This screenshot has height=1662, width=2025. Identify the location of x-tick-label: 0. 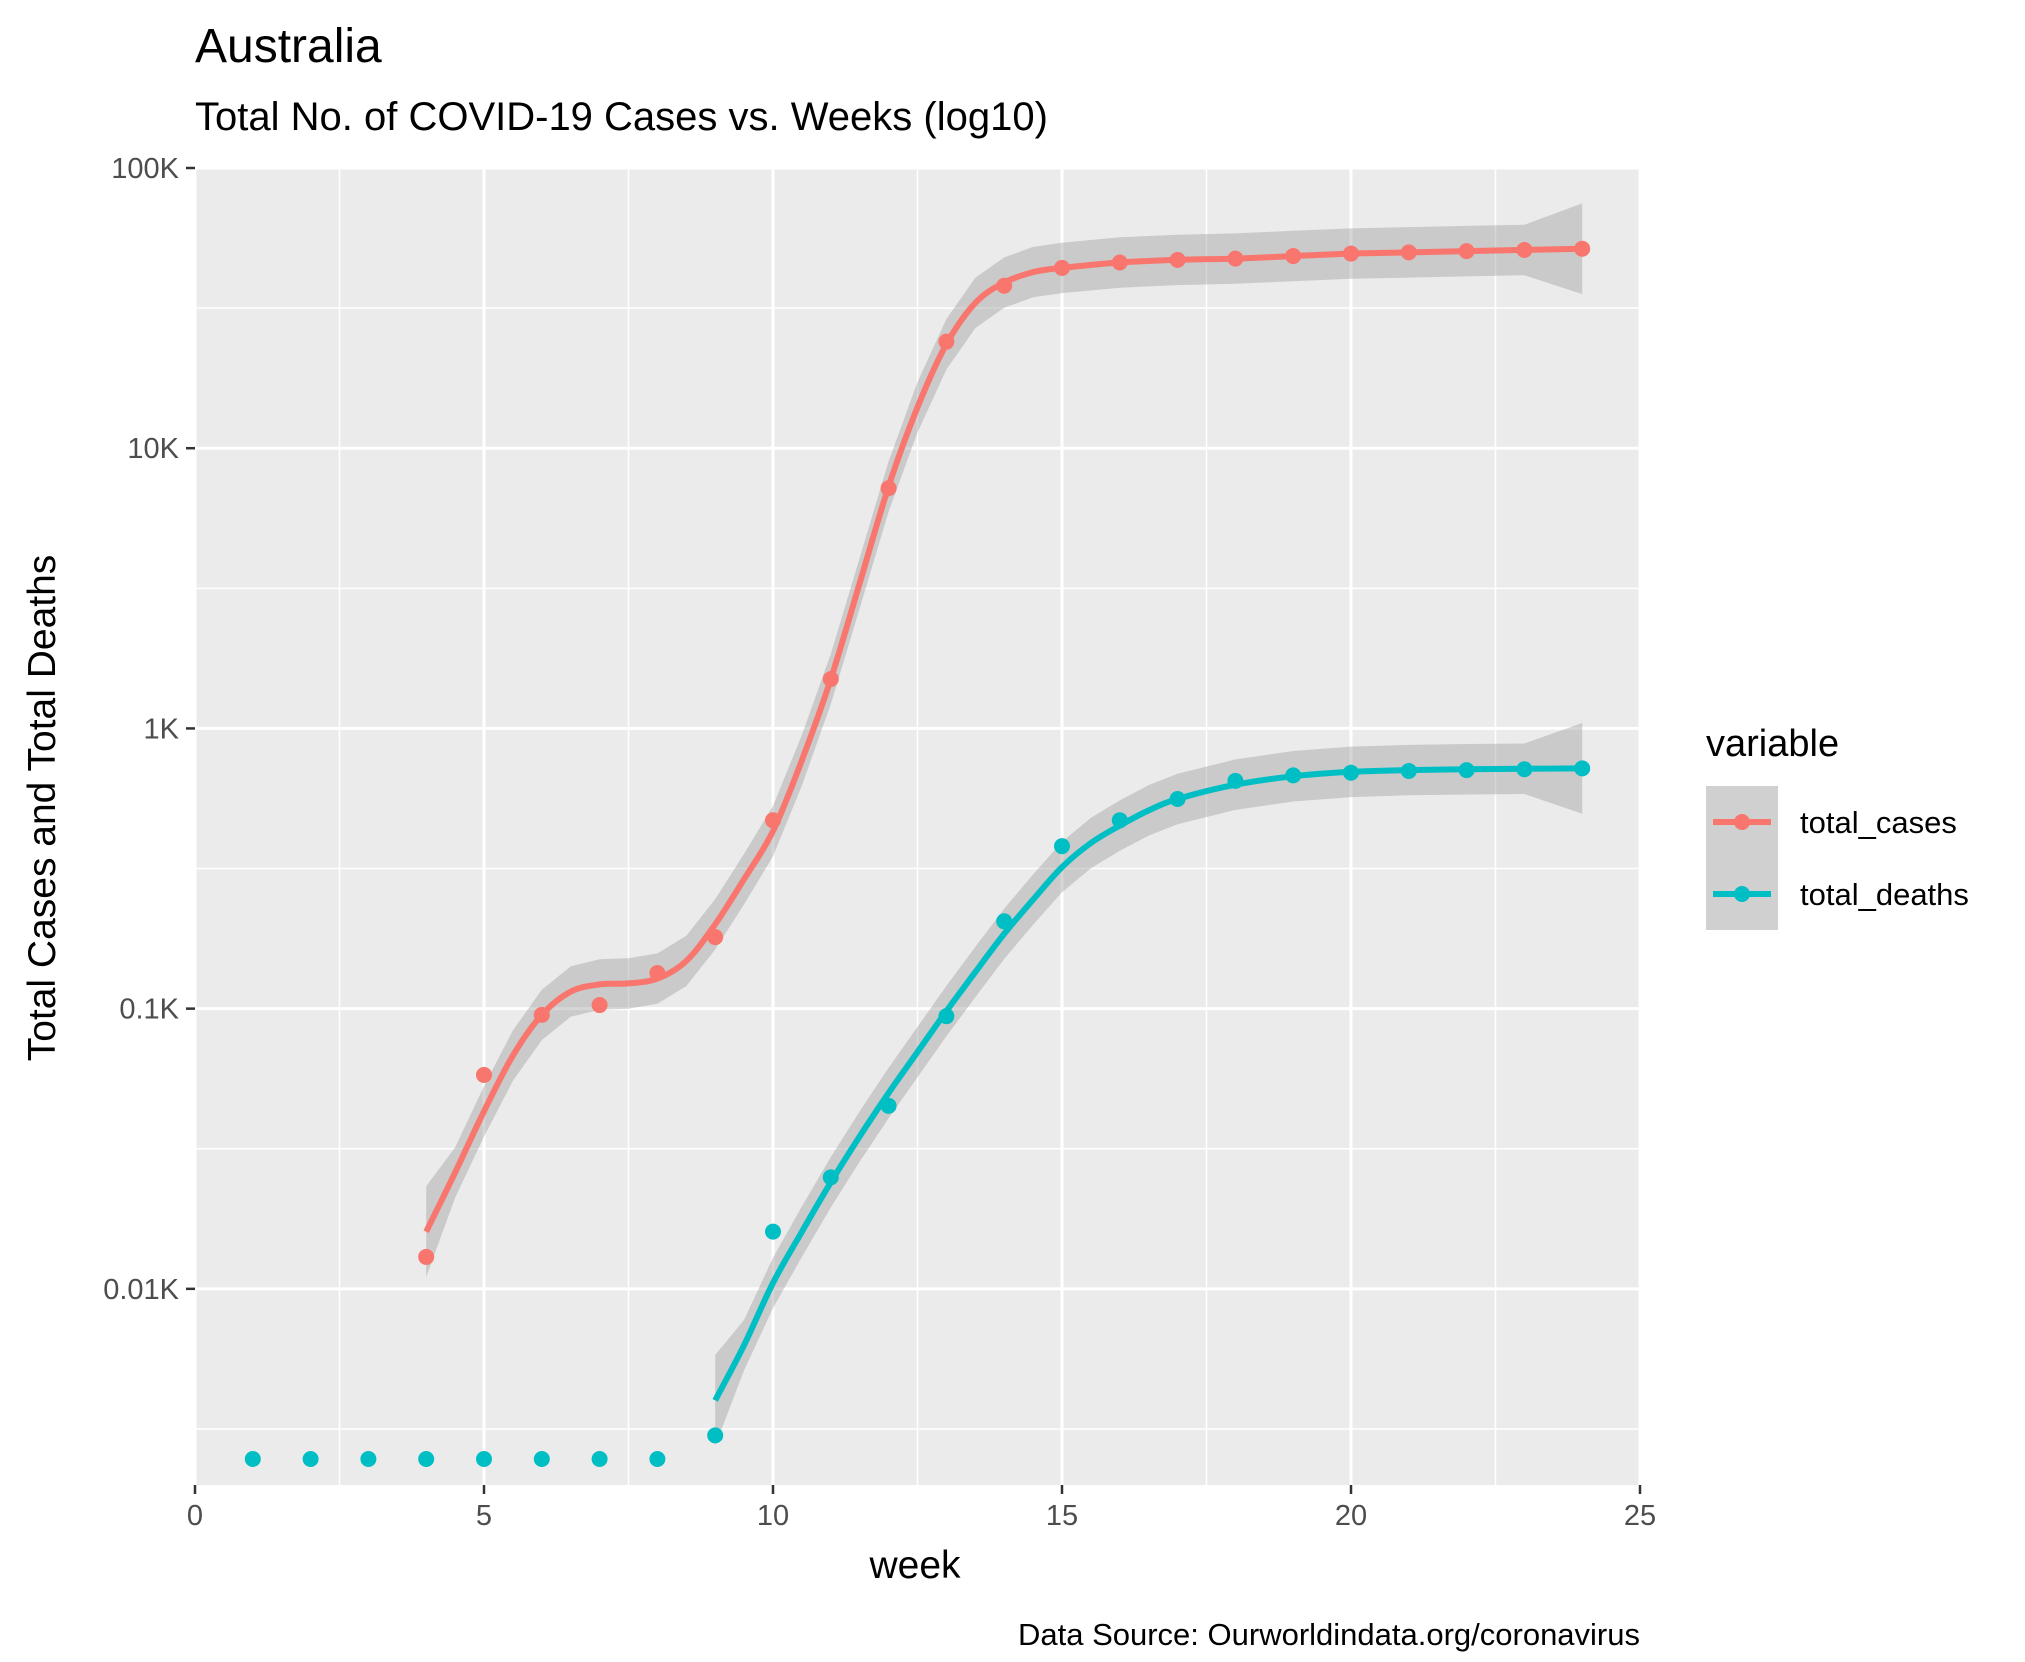
(195, 1516).